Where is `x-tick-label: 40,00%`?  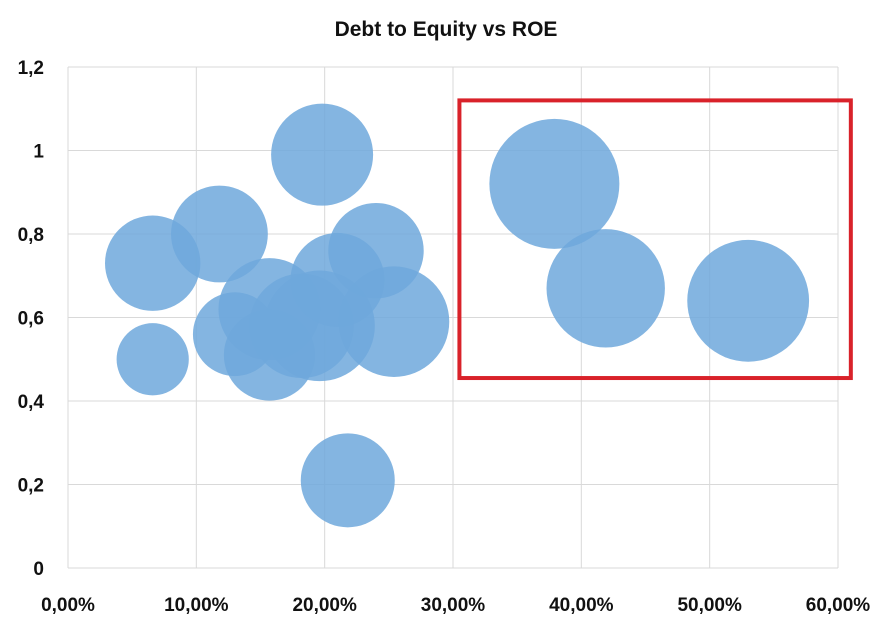
x-tick-label: 40,00% is located at coordinates (581, 605).